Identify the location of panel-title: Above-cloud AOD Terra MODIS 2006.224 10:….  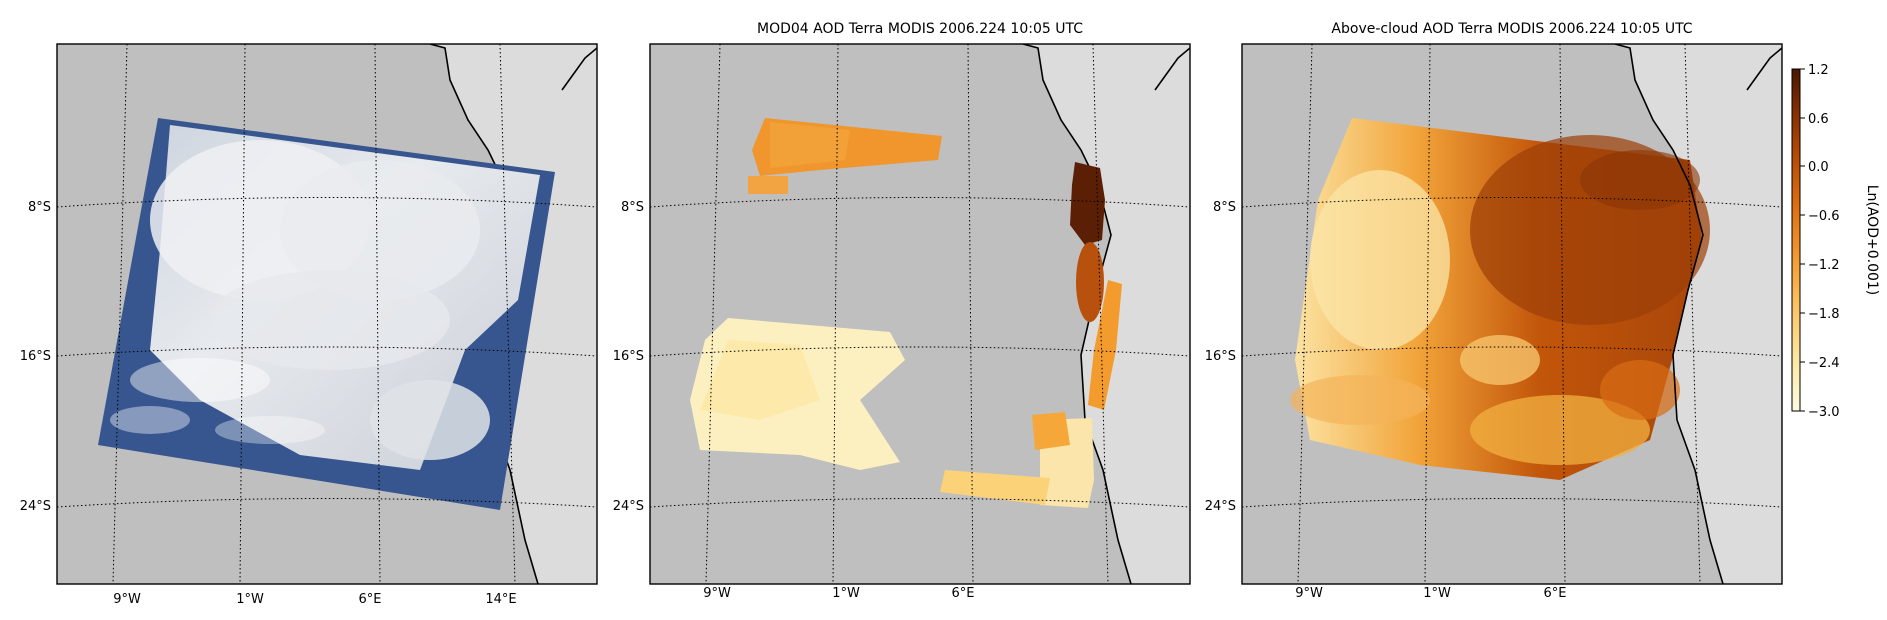
(1511, 29).